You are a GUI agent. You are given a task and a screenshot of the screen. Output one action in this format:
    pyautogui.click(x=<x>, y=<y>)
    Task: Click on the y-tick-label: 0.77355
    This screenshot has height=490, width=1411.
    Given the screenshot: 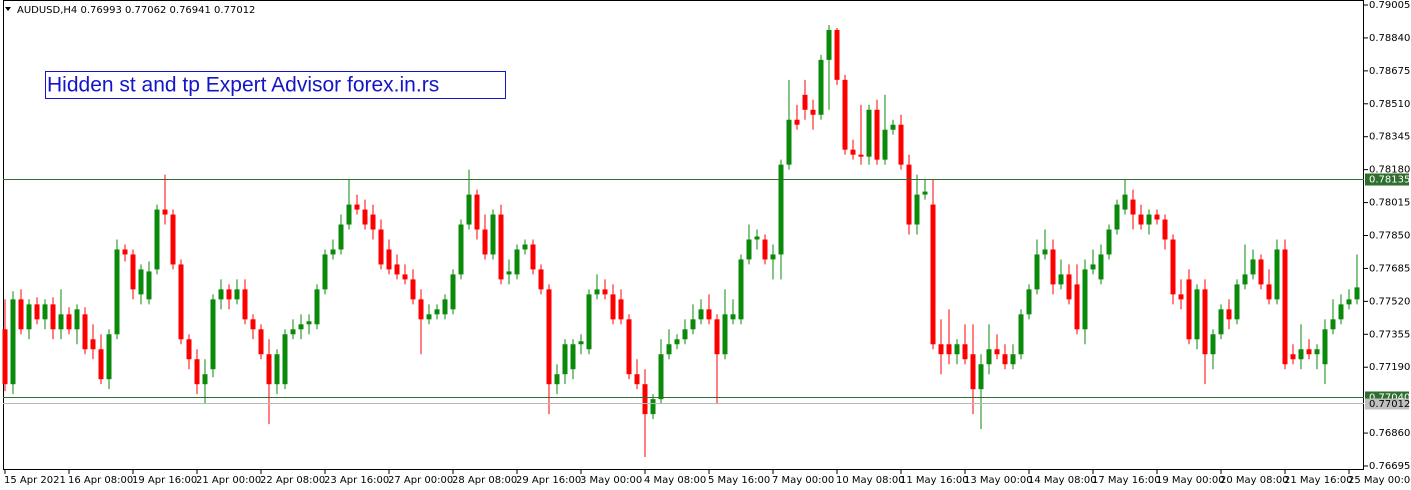 What is the action you would take?
    pyautogui.click(x=1389, y=334)
    